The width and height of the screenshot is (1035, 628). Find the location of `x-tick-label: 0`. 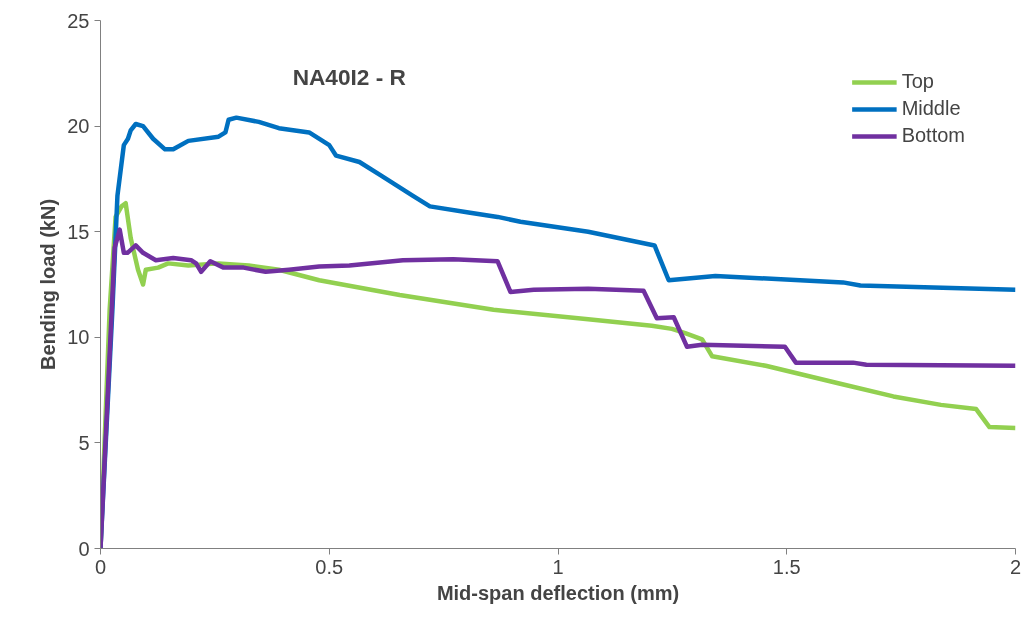

x-tick-label: 0 is located at coordinates (100, 566).